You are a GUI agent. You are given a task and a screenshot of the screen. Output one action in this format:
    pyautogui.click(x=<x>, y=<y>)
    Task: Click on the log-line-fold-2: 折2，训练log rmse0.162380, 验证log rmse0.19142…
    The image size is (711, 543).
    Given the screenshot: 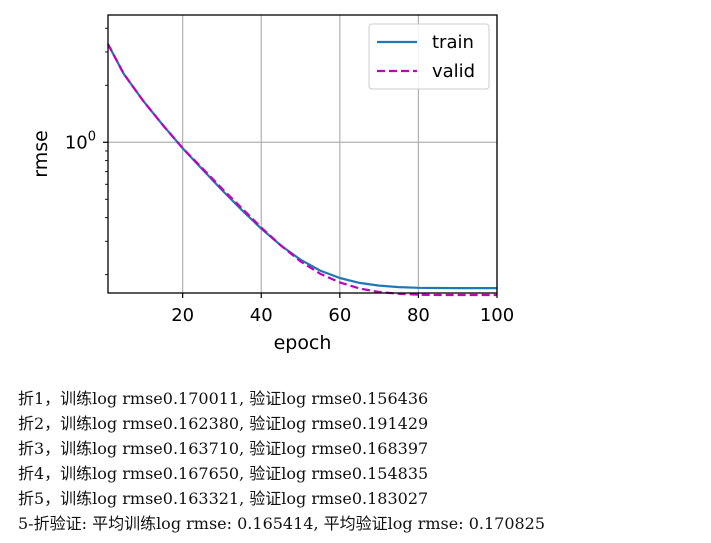 What is the action you would take?
    pyautogui.click(x=223, y=423)
    